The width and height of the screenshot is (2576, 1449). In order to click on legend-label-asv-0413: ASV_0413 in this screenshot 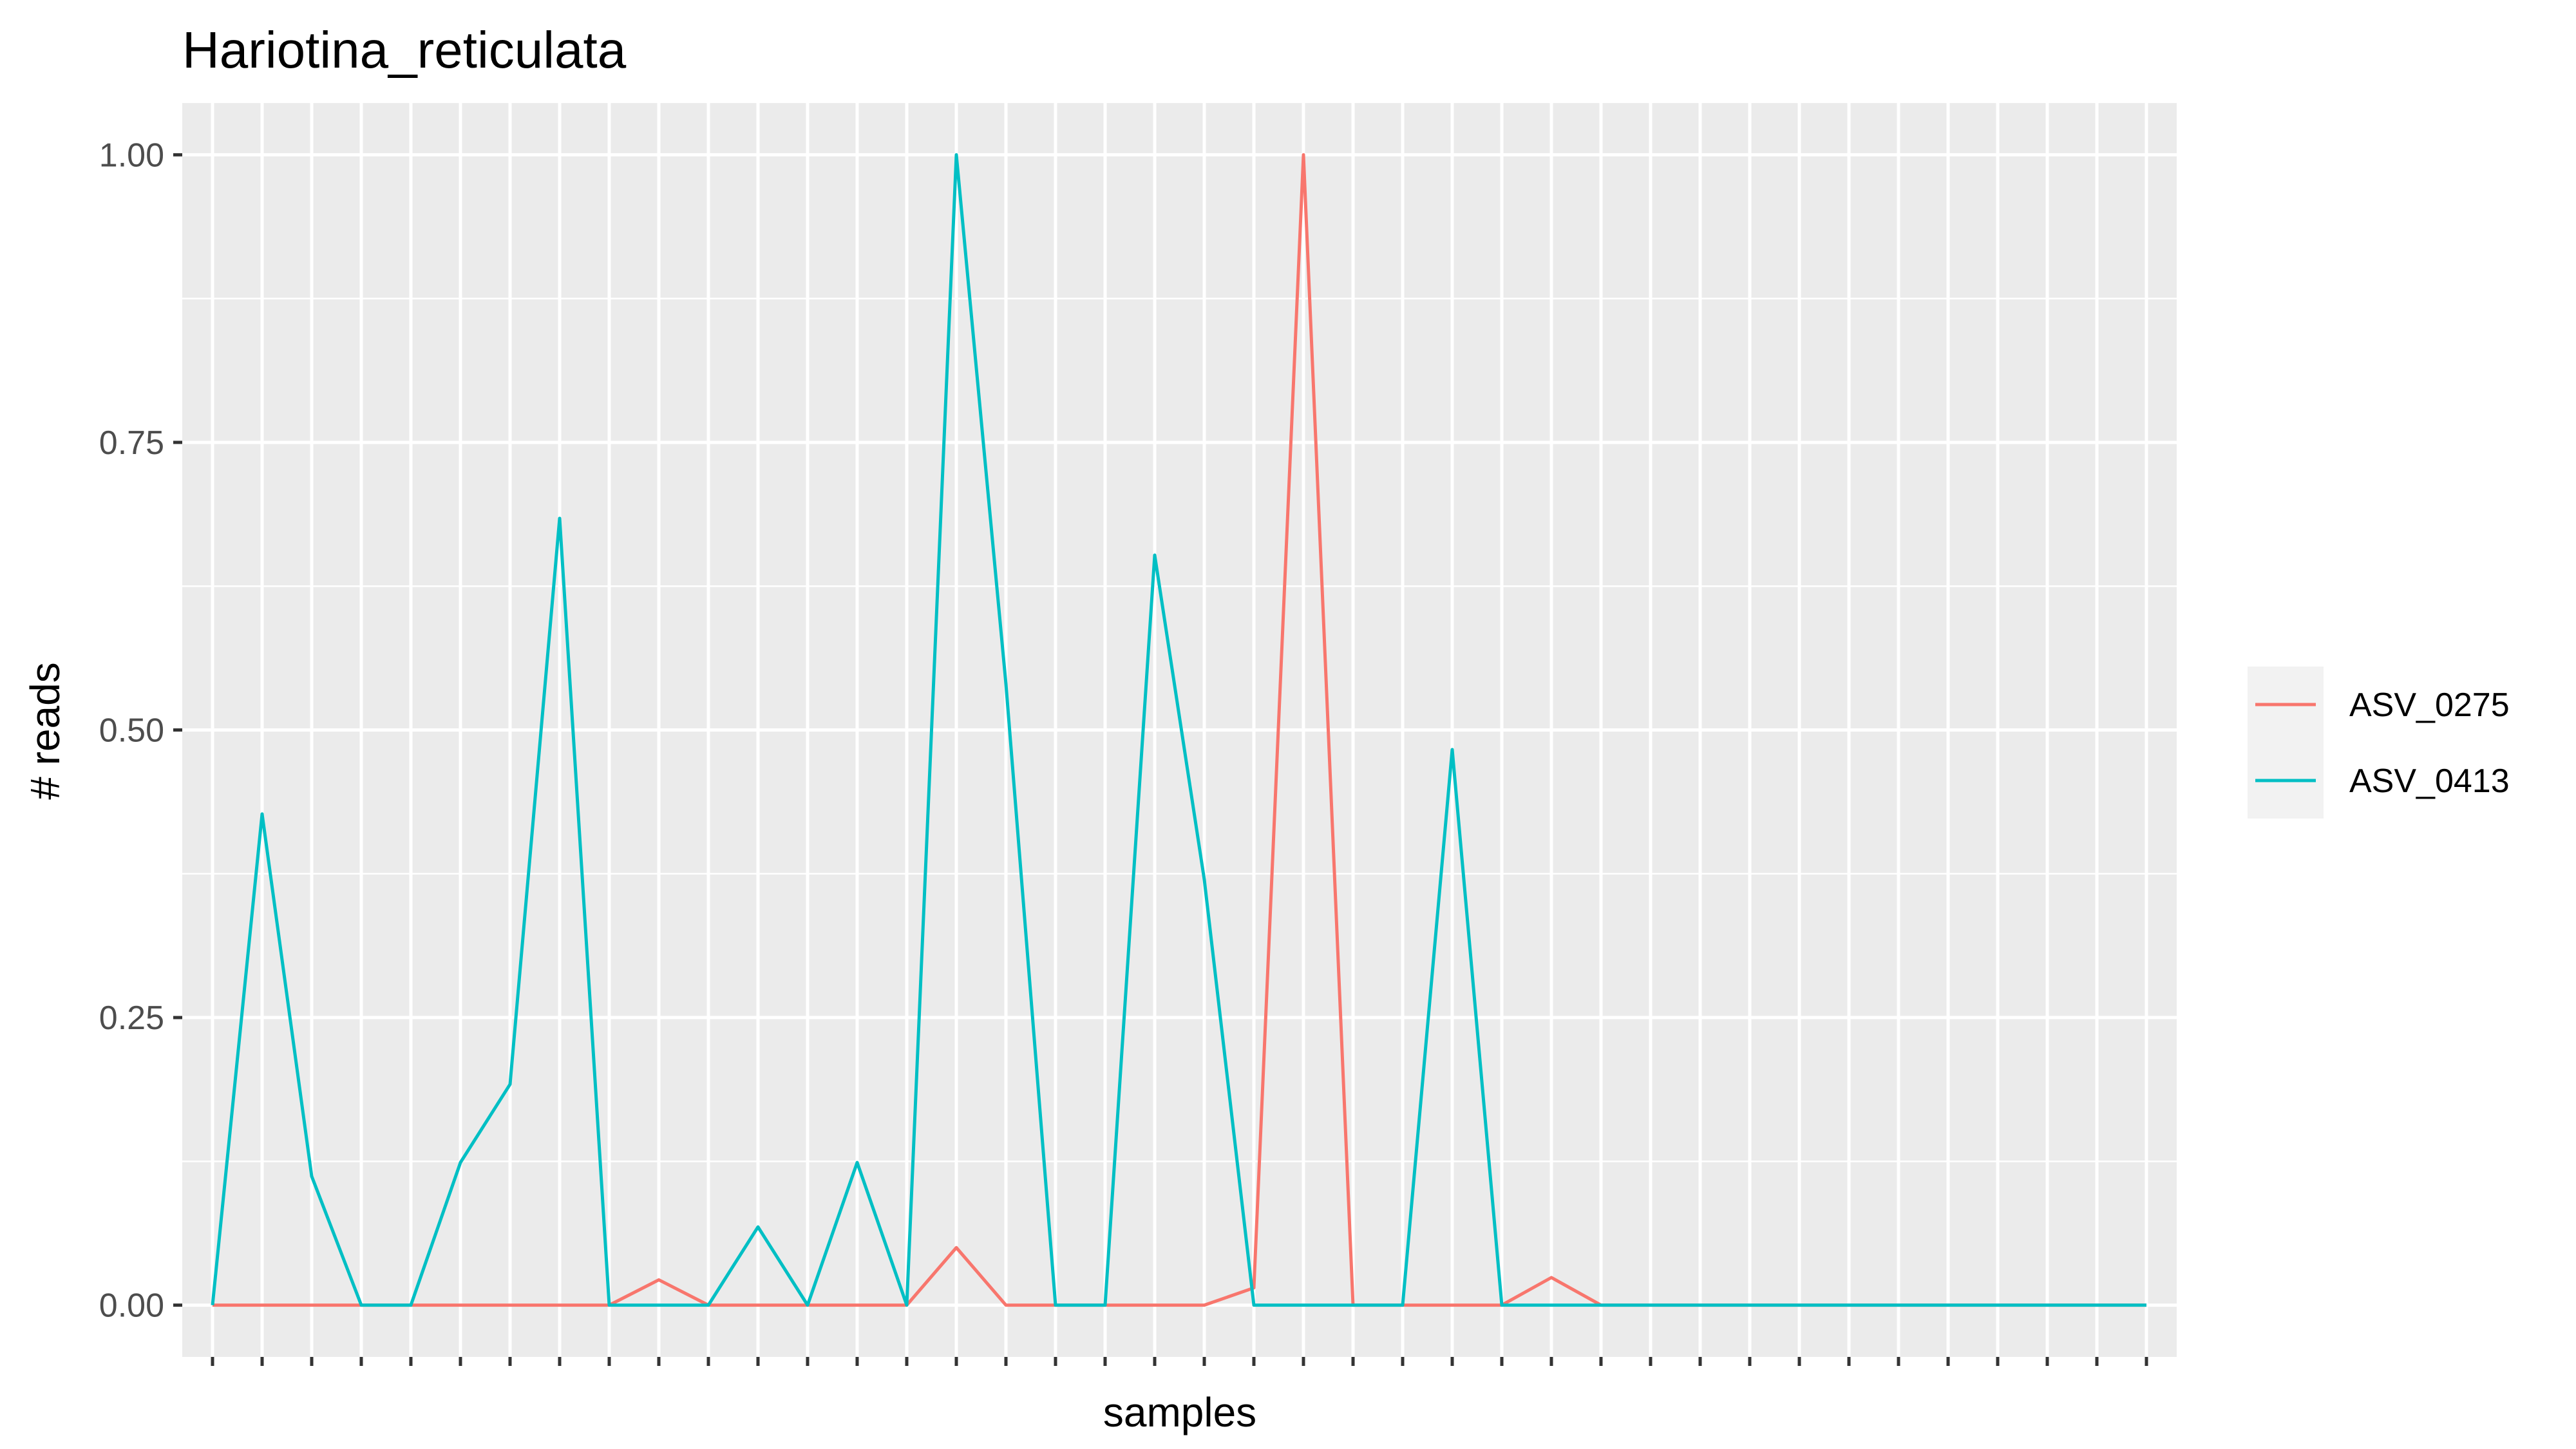, I will do `click(2429, 781)`.